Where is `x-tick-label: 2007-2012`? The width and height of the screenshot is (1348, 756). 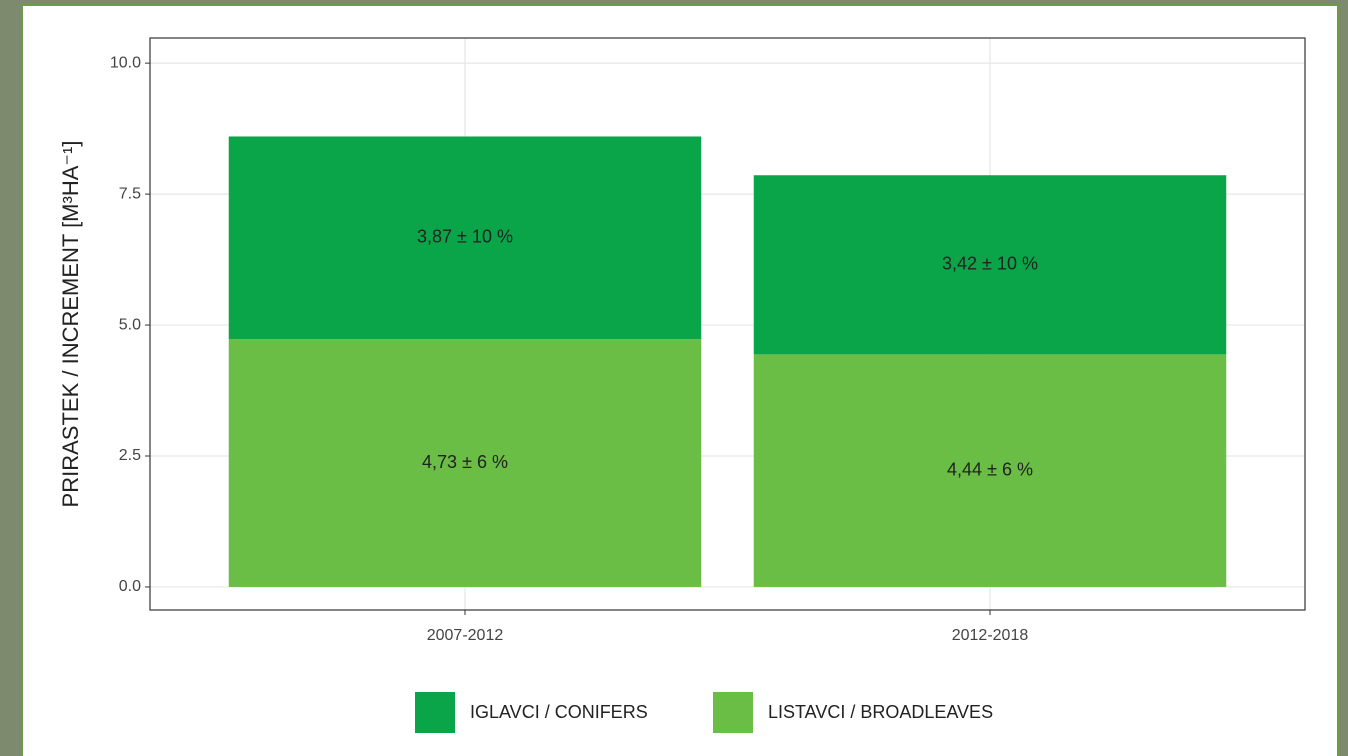
x-tick-label: 2007-2012 is located at coordinates (465, 635).